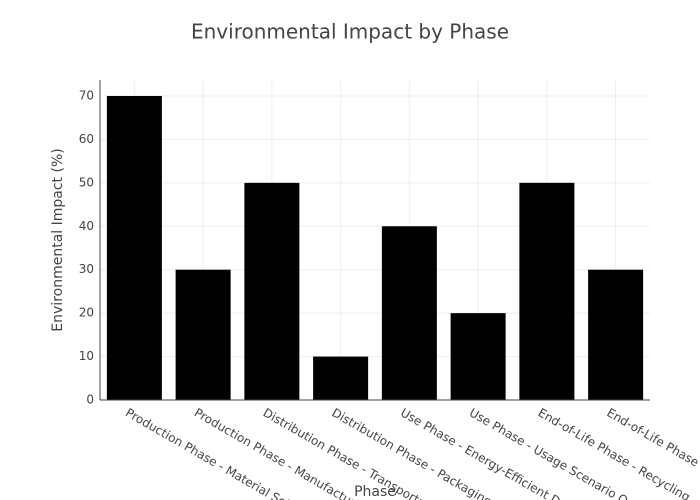  Describe the element at coordinates (86, 182) in the screenshot. I see `y-tick-label: 50` at that location.